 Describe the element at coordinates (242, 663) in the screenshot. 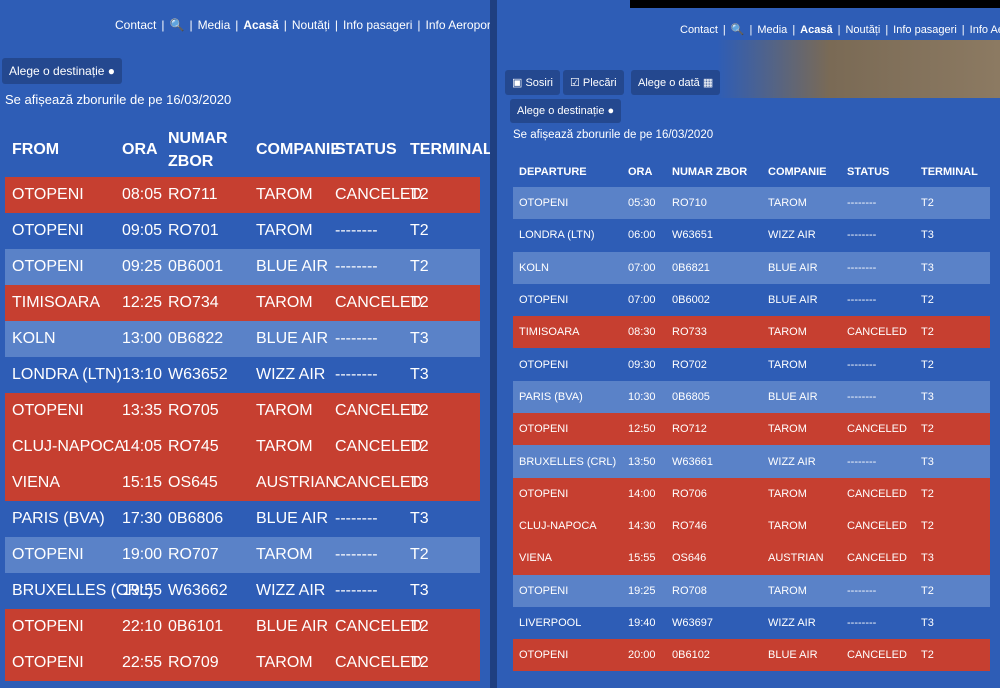

I see `table-row: OTOPENI 22:55 RO709 TAROM CANCELED T2` at that location.